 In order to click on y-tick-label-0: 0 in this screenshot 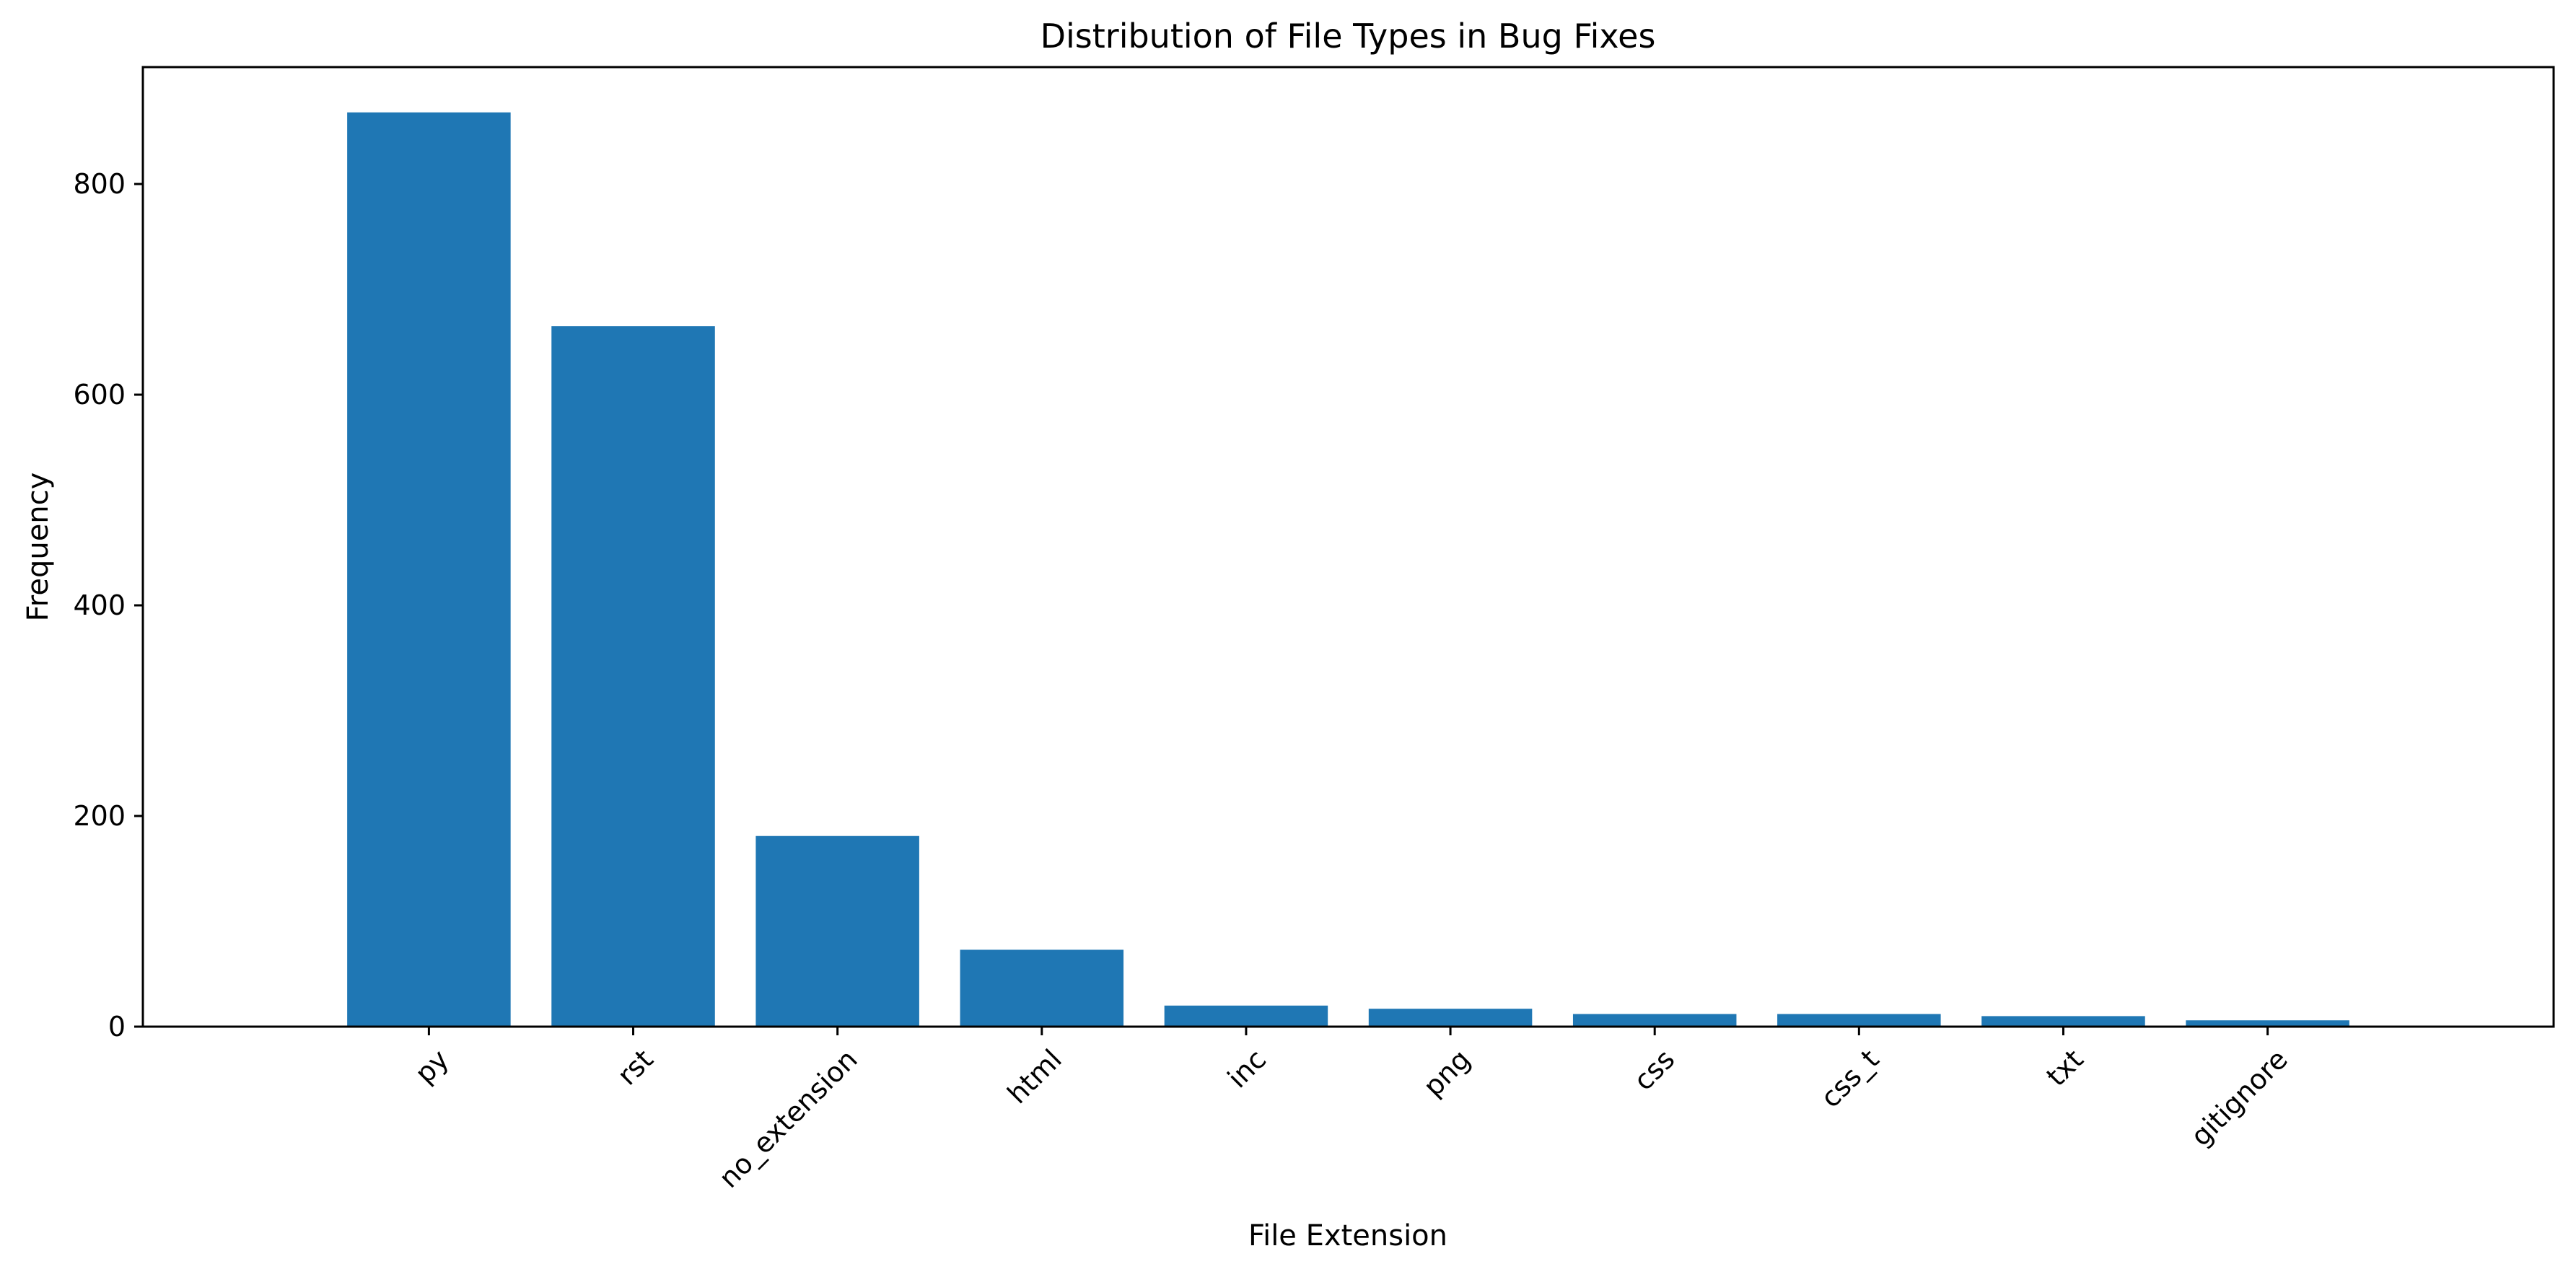, I will do `click(117, 1027)`.